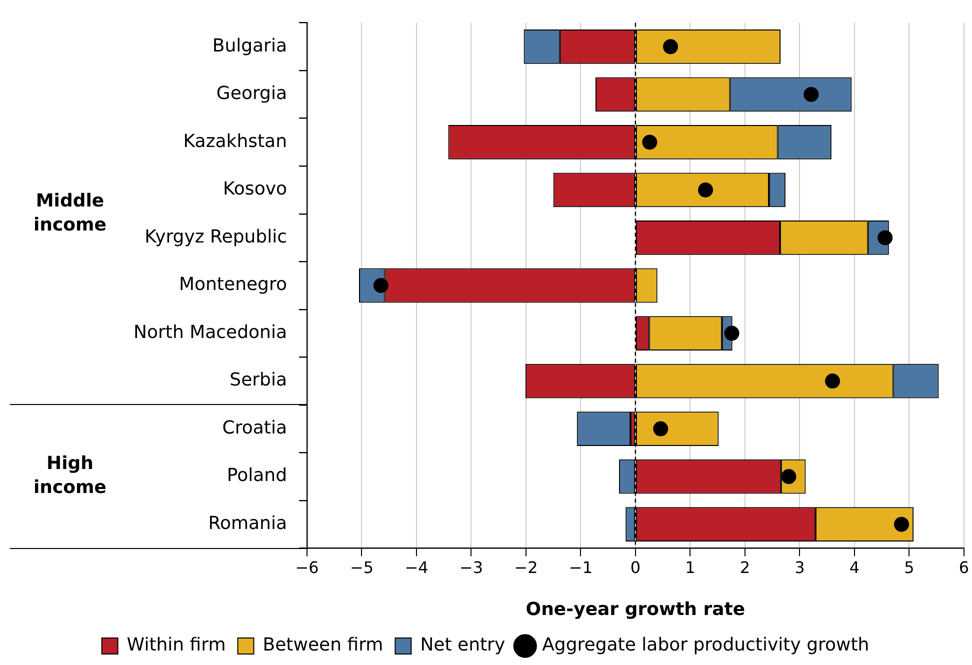 The width and height of the screenshot is (972, 665). Describe the element at coordinates (254, 427) in the screenshot. I see `y-tick-label: Croatia` at that location.